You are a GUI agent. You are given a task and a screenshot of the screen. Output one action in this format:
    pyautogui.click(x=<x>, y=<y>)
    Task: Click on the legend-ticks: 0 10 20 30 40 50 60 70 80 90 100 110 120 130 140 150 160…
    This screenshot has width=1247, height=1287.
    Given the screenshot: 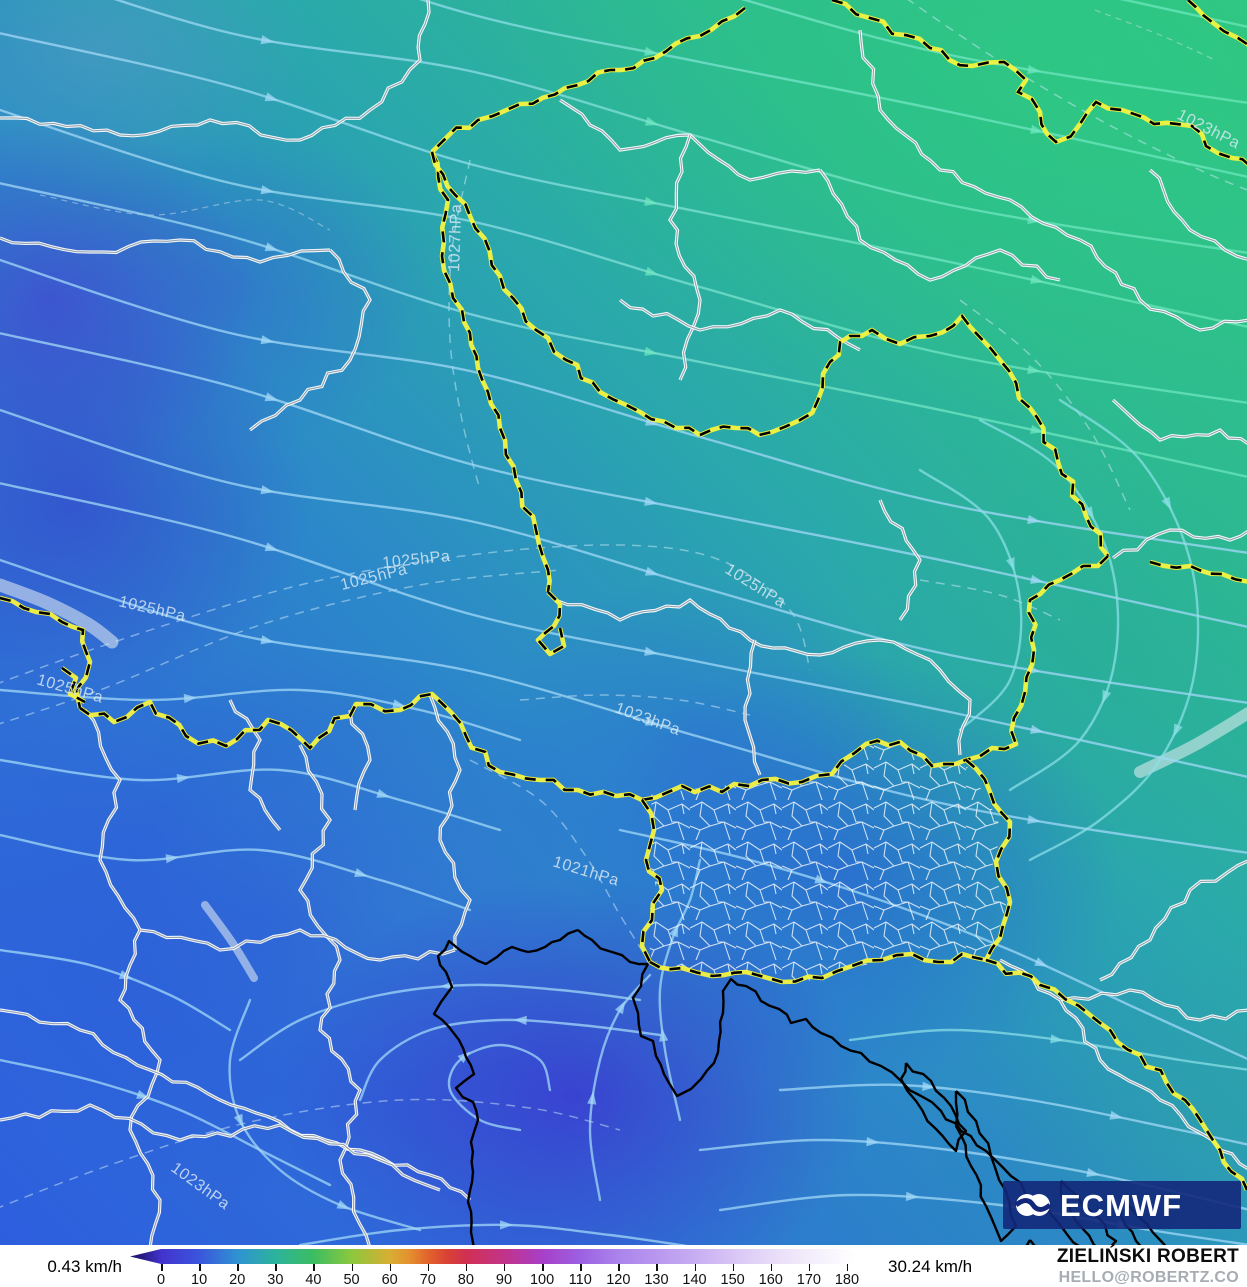 What is the action you would take?
    pyautogui.click(x=504, y=1268)
    